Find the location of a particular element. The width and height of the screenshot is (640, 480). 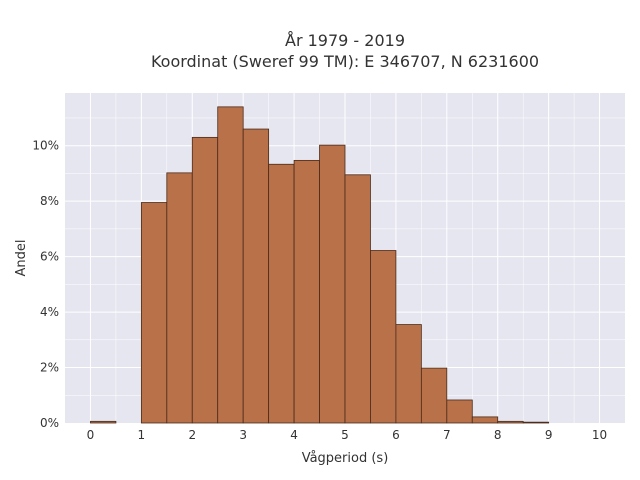

x-tick-label: 9 is located at coordinates (549, 435).